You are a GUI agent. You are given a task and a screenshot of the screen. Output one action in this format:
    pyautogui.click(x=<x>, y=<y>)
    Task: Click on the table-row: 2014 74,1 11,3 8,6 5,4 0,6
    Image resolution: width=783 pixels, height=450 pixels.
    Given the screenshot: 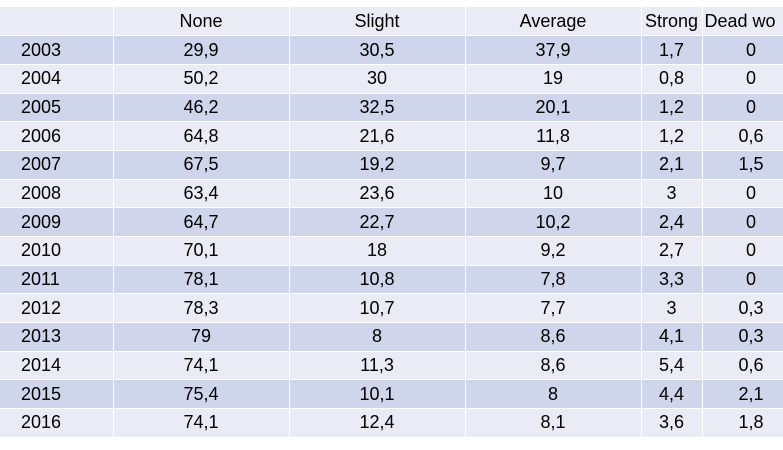 What is the action you would take?
    pyautogui.click(x=391, y=366)
    